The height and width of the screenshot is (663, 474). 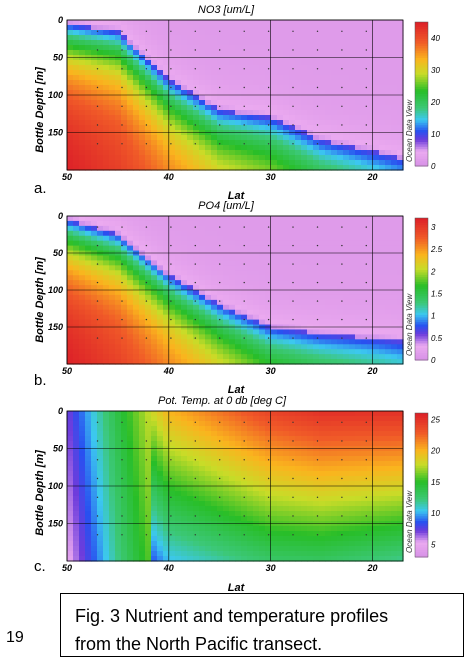 What do you see at coordinates (409, 130) in the screenshot?
I see `colorbar-watermark: Ocean Data View` at bounding box center [409, 130].